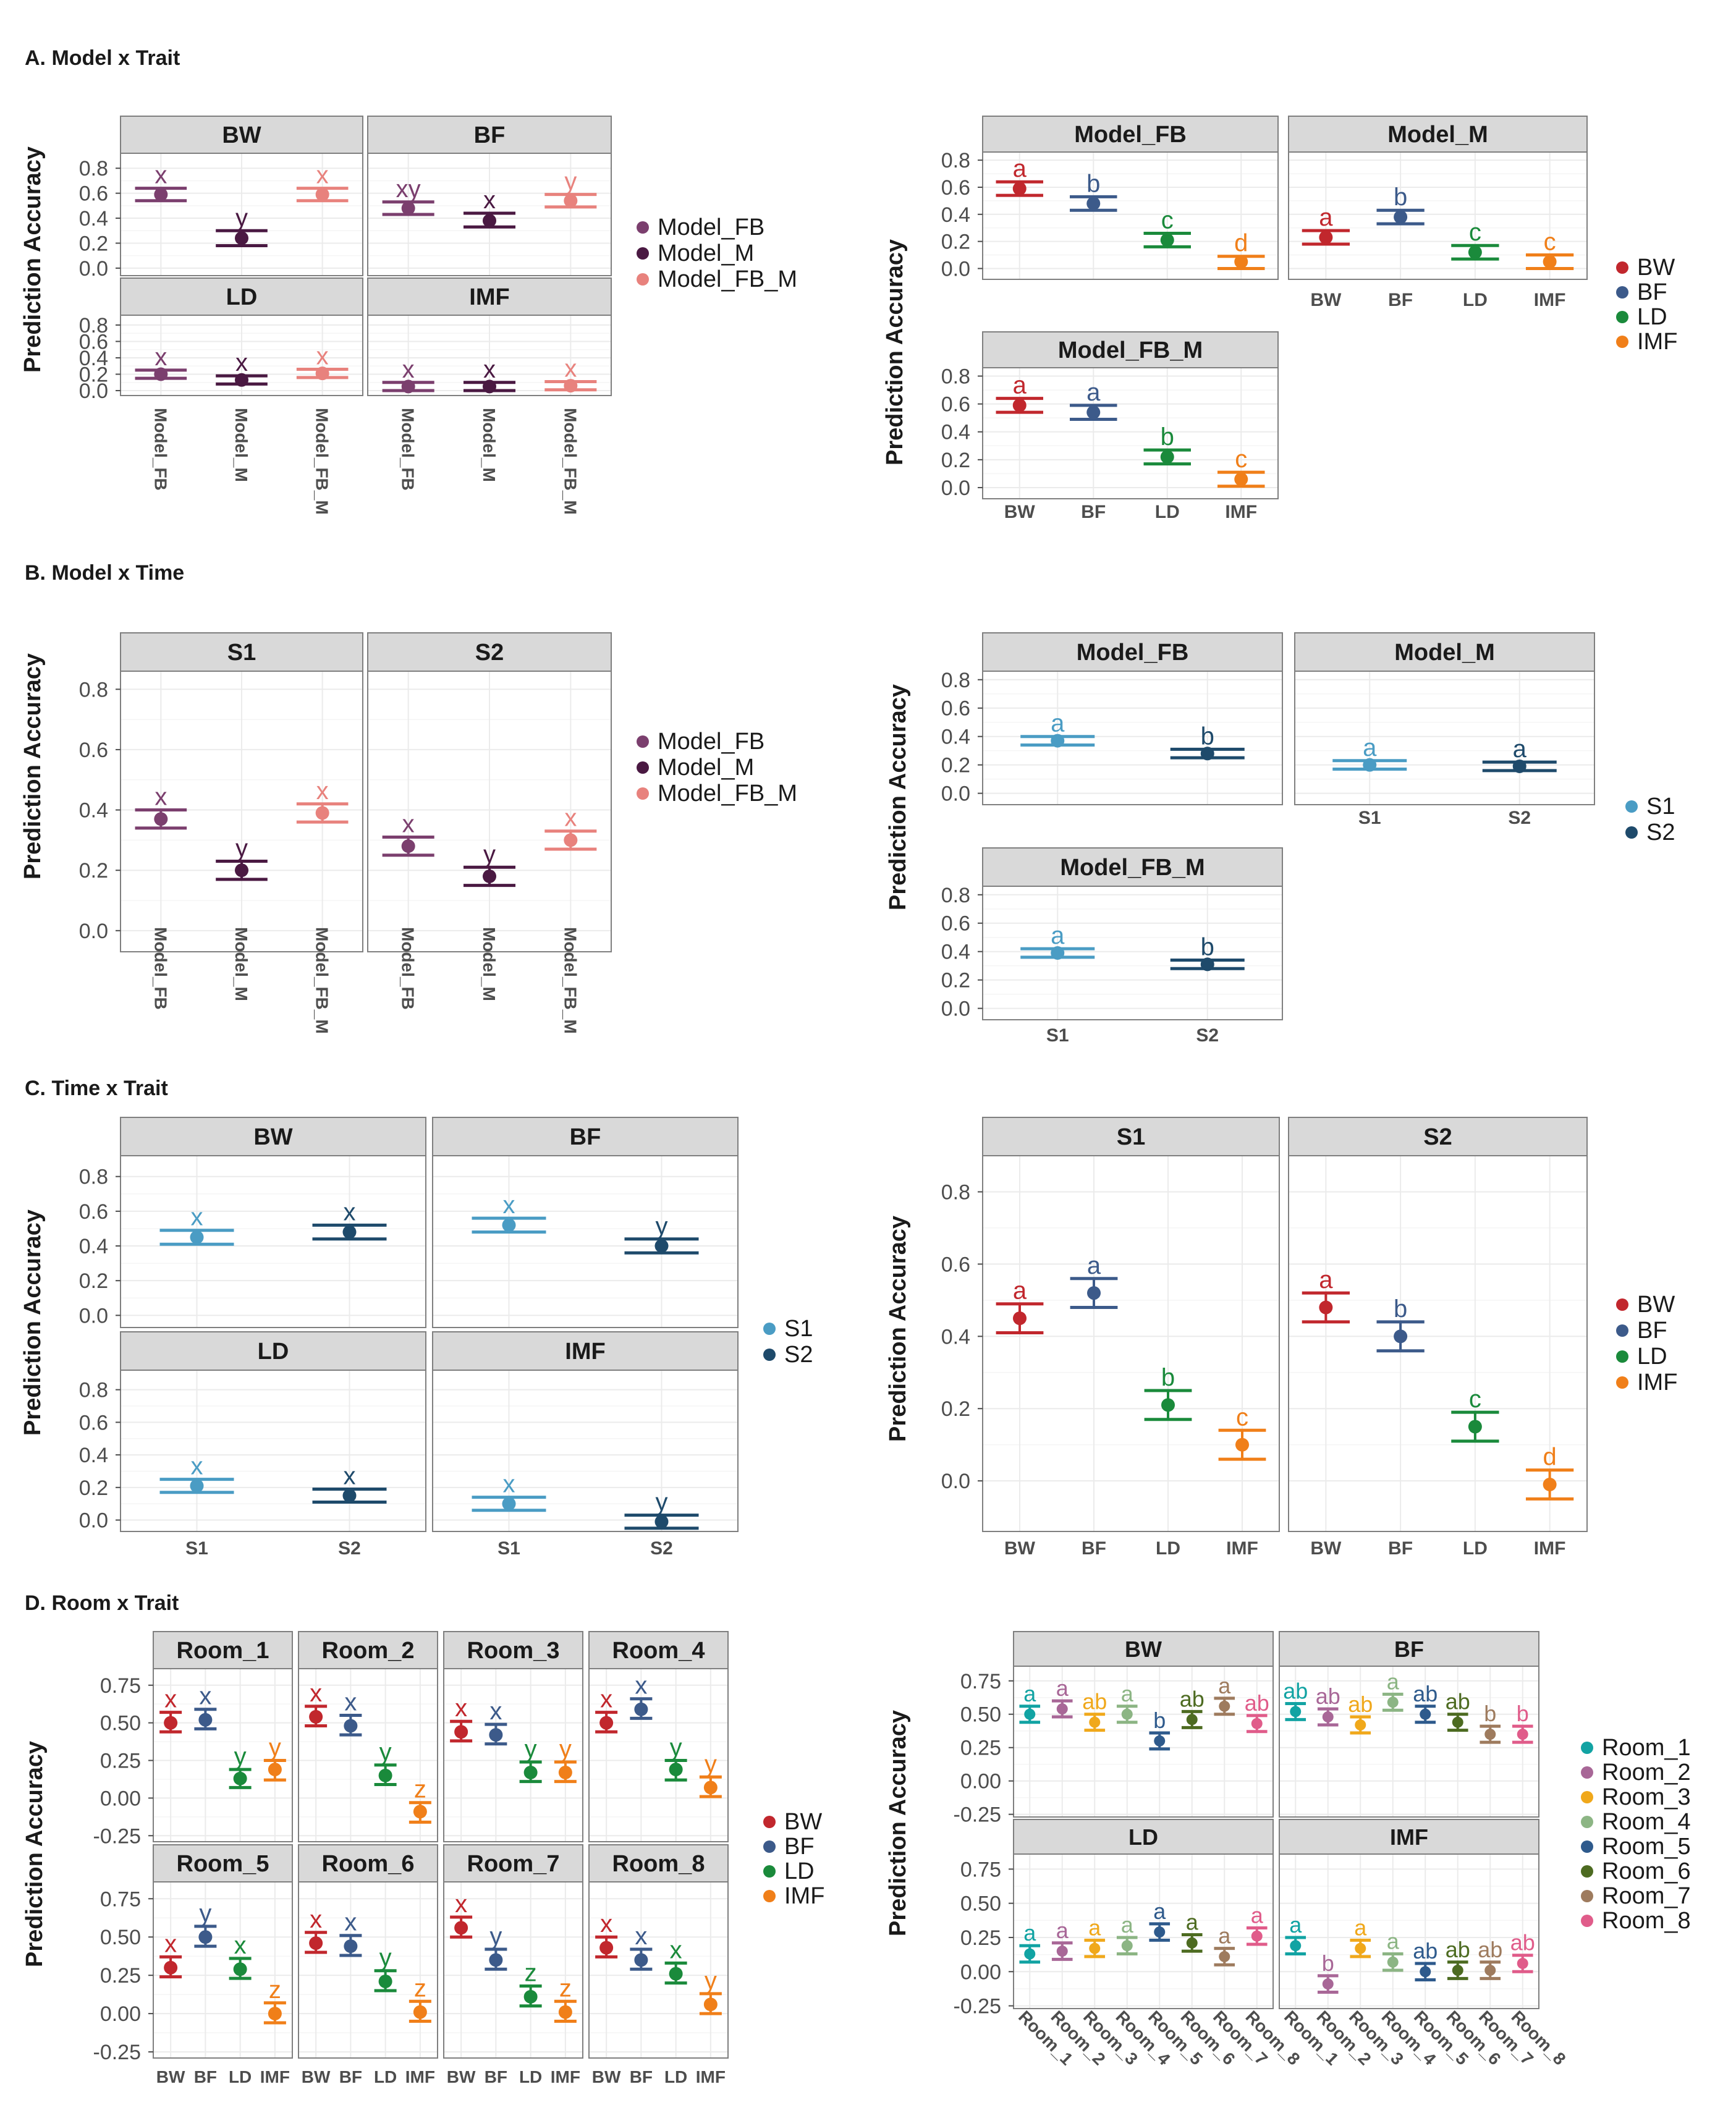 The width and height of the screenshot is (1736, 2126). Describe the element at coordinates (1242, 1548) in the screenshot. I see `x-tick-label: IMF` at that location.